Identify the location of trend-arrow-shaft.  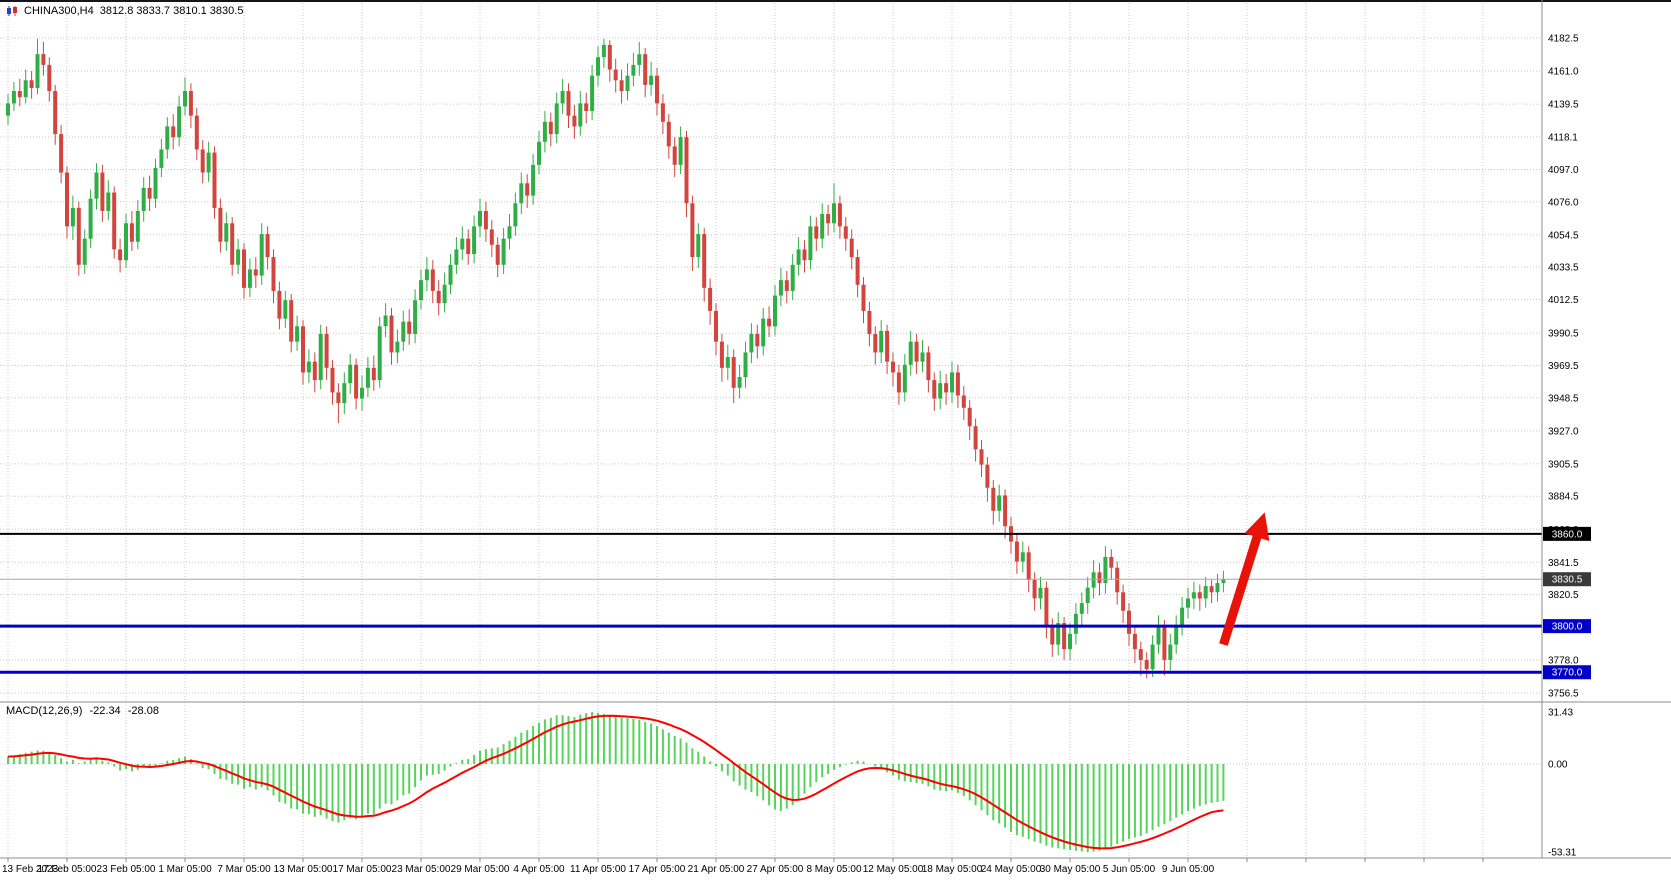
(1241, 588).